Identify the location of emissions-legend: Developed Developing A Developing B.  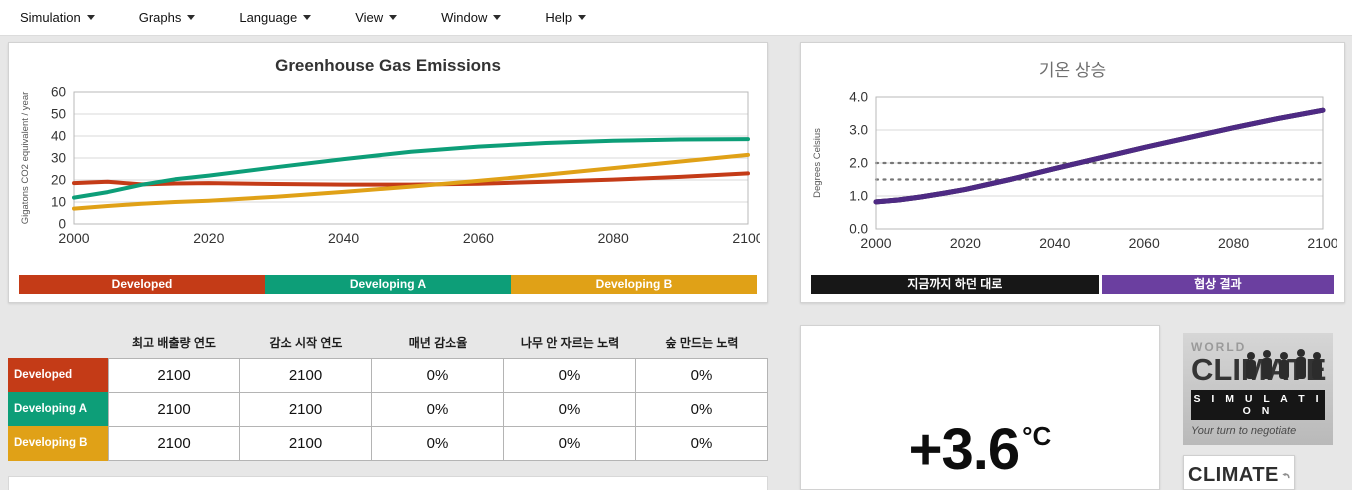
(388, 284).